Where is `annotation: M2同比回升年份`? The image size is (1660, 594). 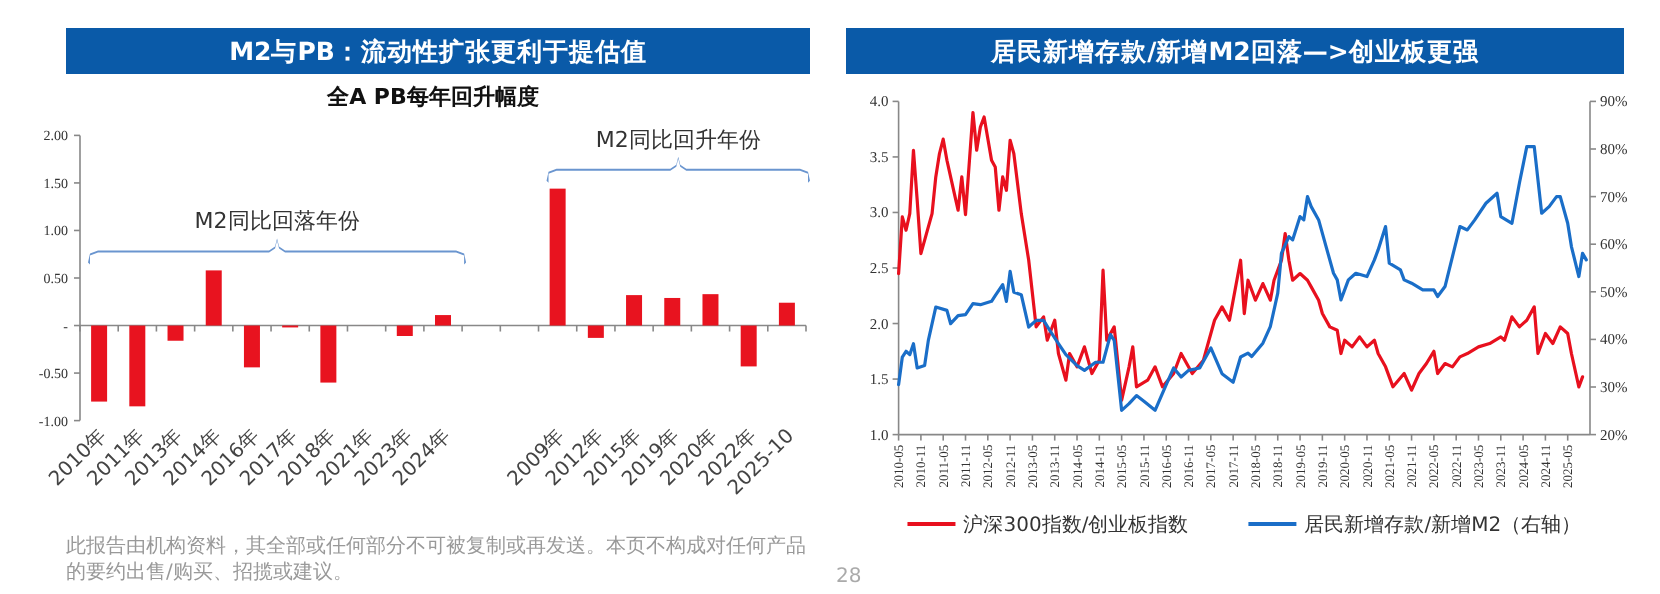
annotation: M2同比回升年份 is located at coordinates (678, 139).